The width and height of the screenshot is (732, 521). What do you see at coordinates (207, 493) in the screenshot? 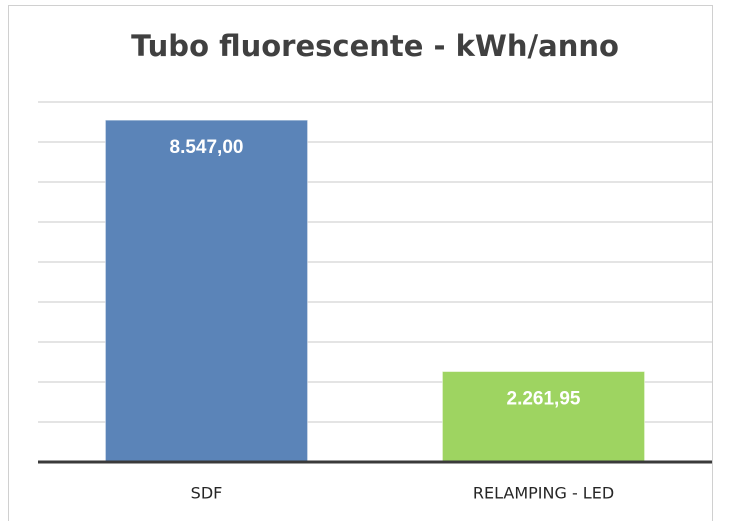
I see `x-tick-label: SDF` at bounding box center [207, 493].